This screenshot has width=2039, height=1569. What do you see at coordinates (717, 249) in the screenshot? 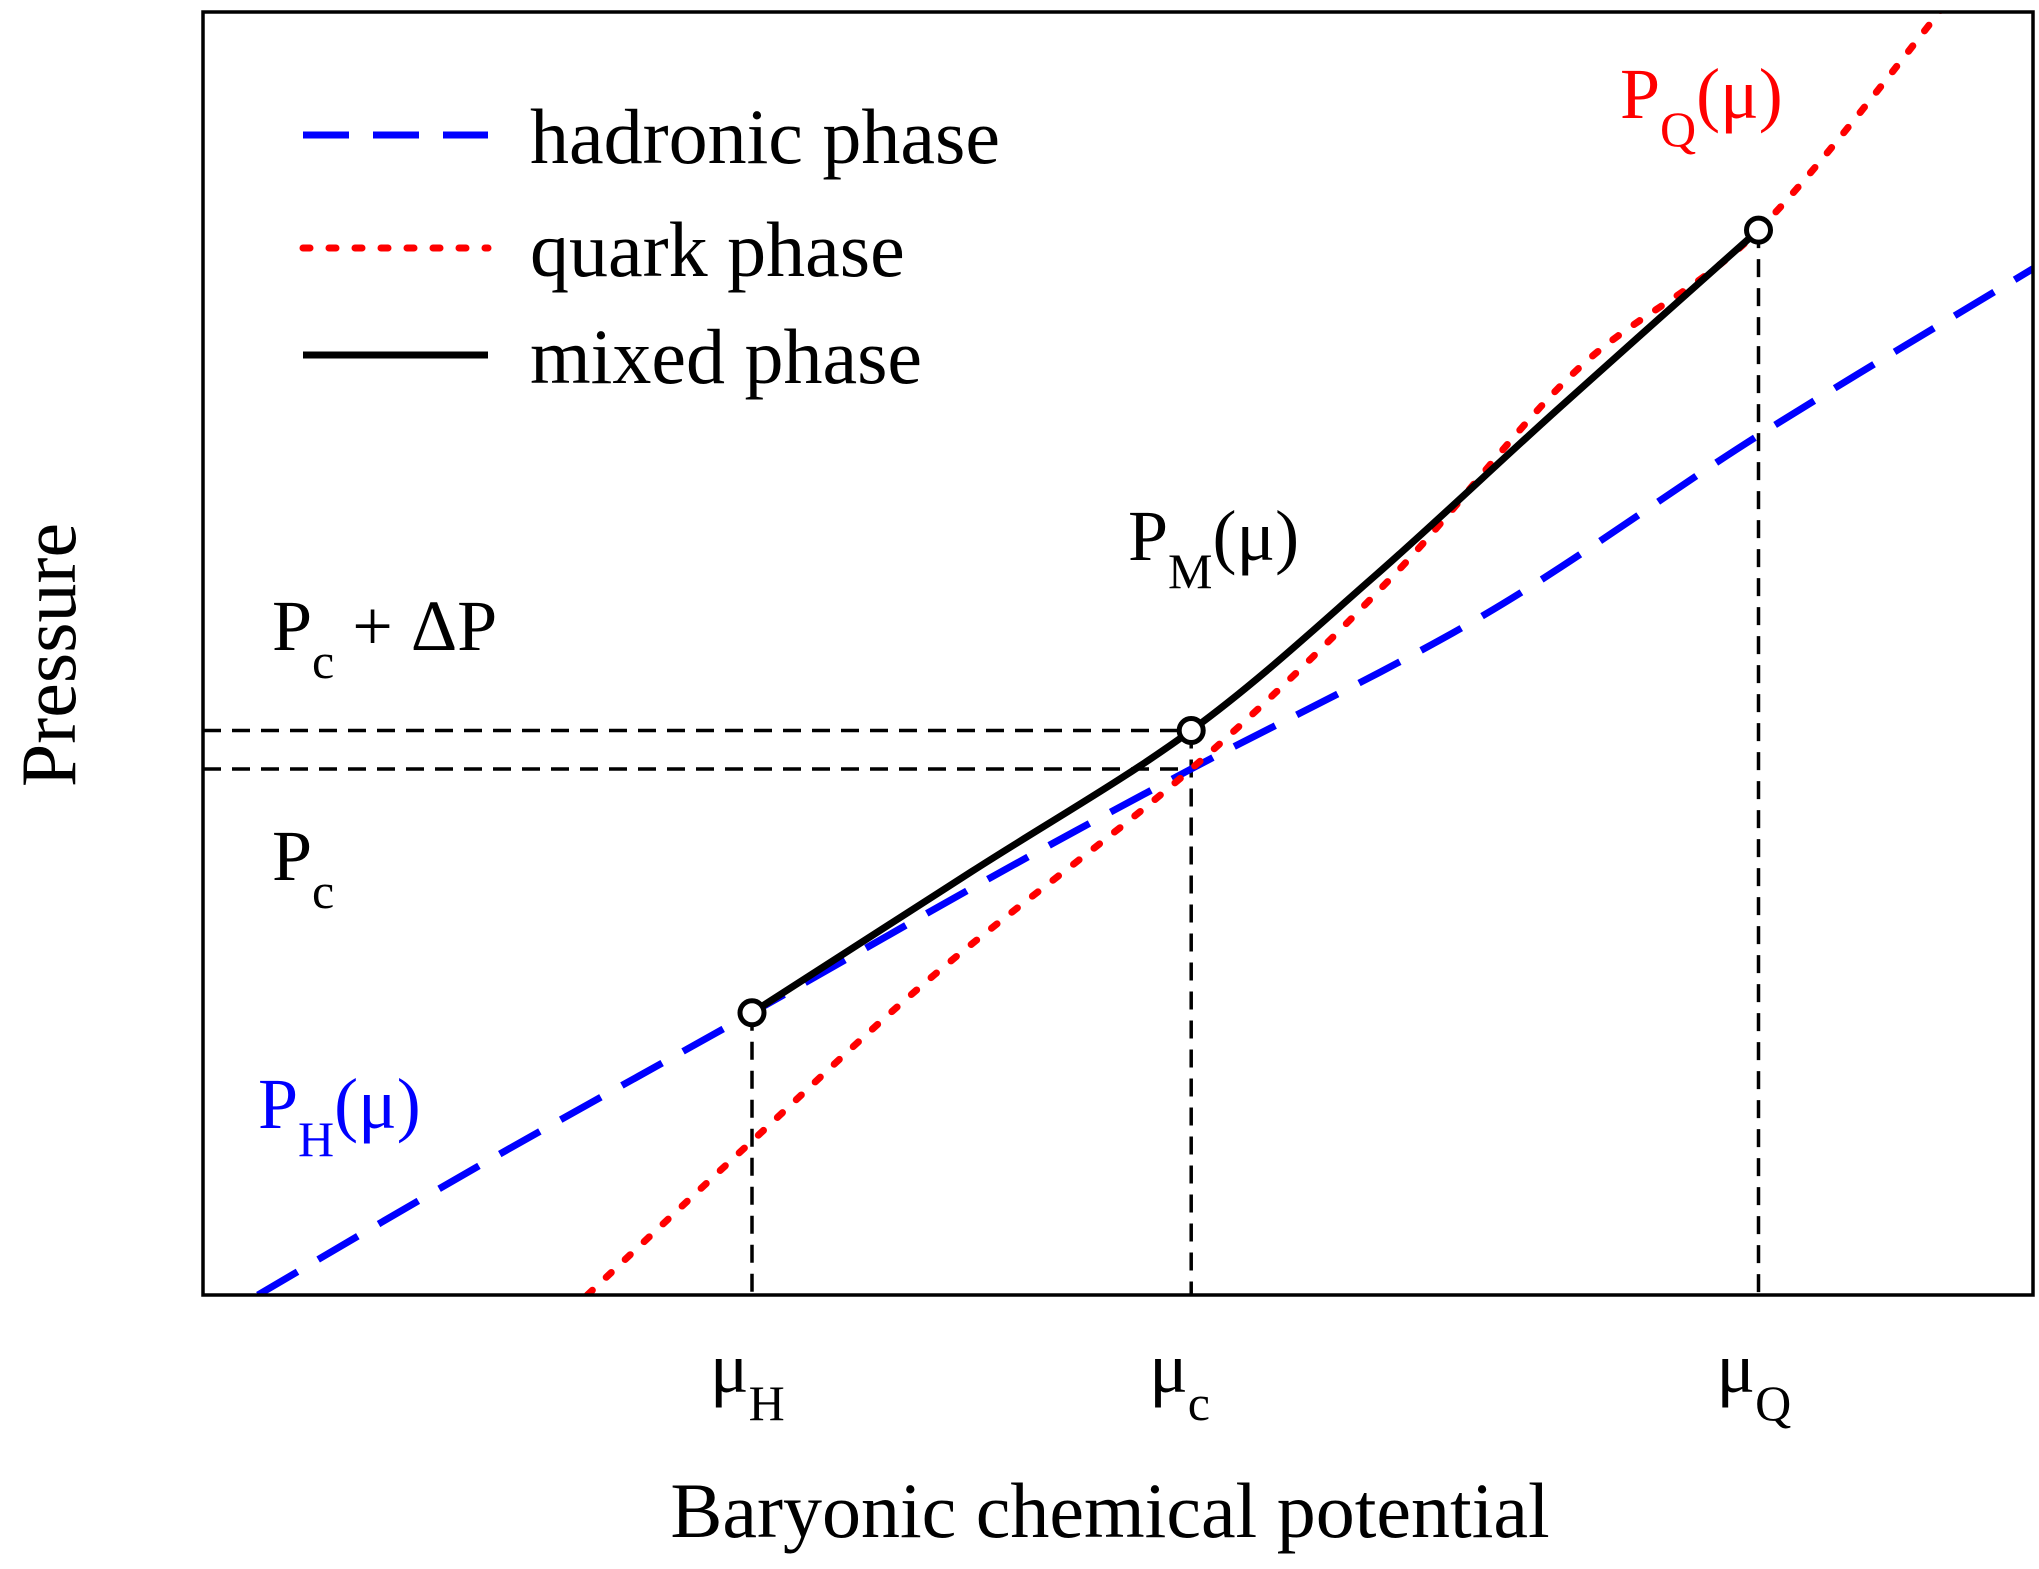
I see `legend-label-2: quark phase` at bounding box center [717, 249].